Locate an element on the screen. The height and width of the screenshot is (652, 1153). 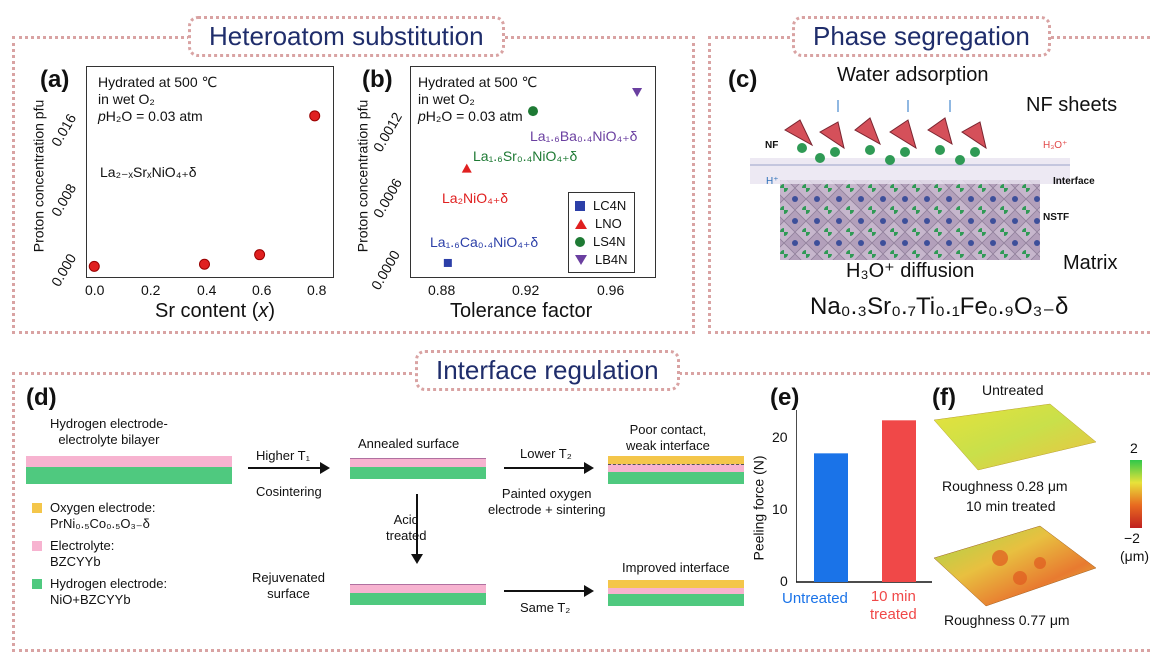
panel-b-xtick: 0.96 is located at coordinates (611, 290).